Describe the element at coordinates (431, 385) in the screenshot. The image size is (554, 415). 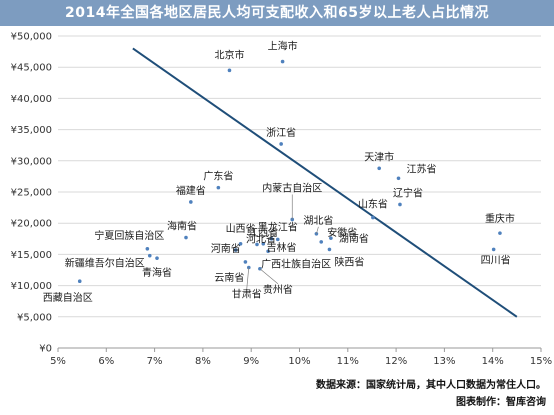
I see `data-source-note: 数据来源：国家统计局，其中人口数据为常住人口。` at that location.